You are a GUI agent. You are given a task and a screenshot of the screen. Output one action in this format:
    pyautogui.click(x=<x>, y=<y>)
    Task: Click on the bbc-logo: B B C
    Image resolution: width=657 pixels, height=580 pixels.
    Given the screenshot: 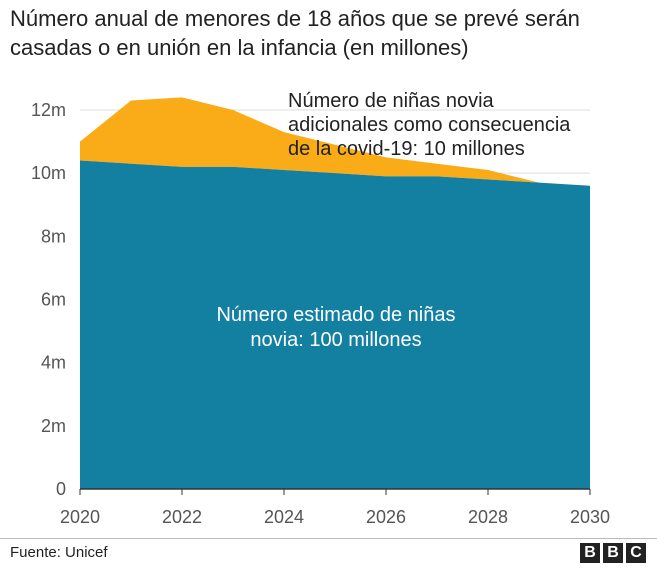 What is the action you would take?
    pyautogui.click(x=613, y=553)
    